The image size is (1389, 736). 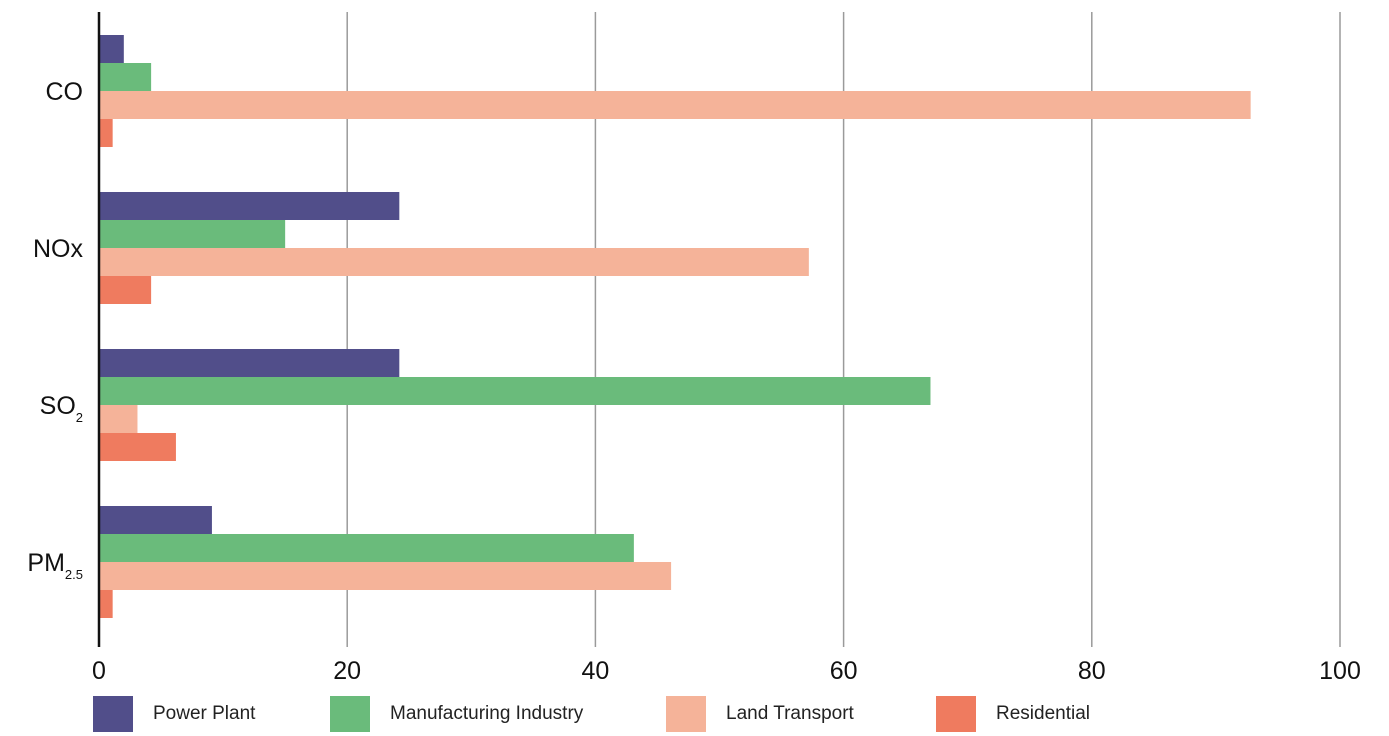 What do you see at coordinates (487, 713) in the screenshot?
I see `legend-label: Manufacturing Industry` at bounding box center [487, 713].